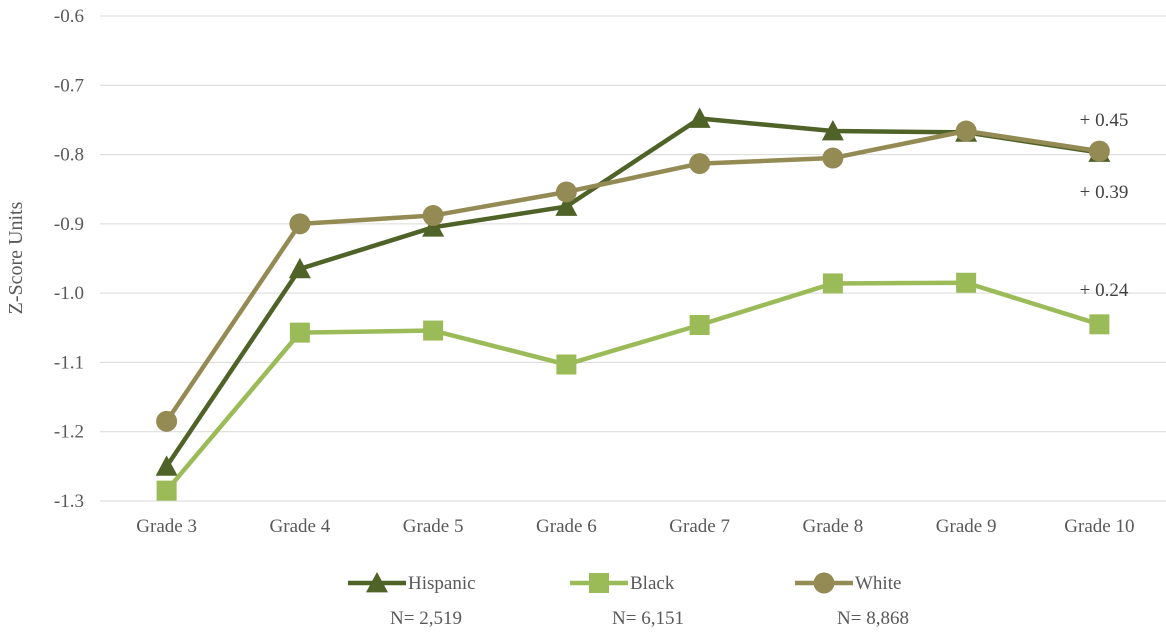 Image resolution: width=1166 pixels, height=633 pixels. I want to click on y-tick-label: -1.2, so click(69, 432).